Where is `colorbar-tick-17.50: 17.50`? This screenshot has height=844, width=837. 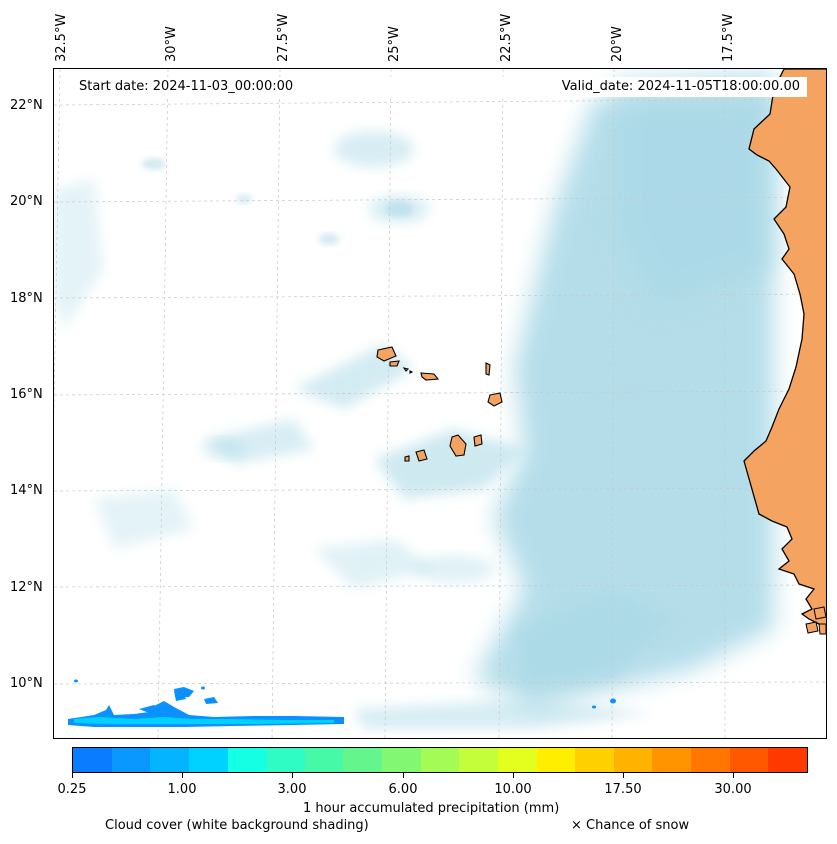
colorbar-tick-17.50: 17.50 is located at coordinates (623, 789).